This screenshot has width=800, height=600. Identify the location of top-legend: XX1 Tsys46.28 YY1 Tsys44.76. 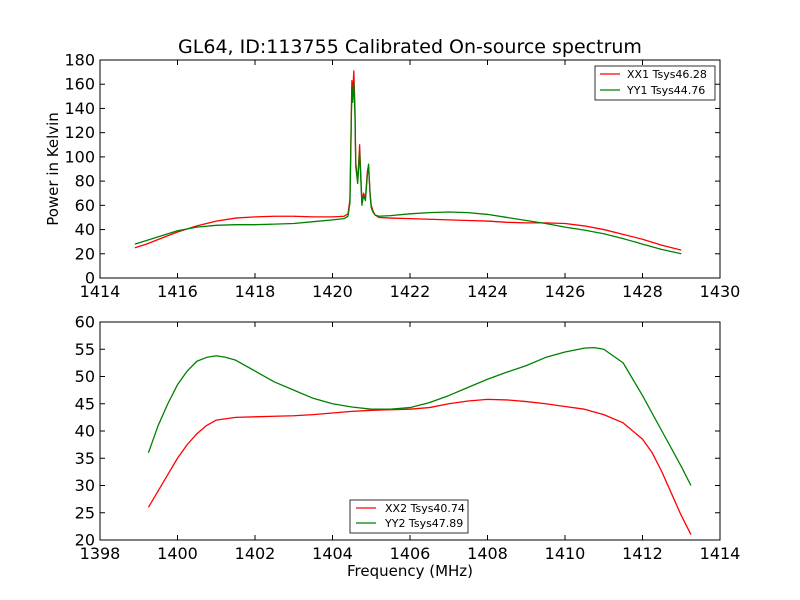
(655, 83).